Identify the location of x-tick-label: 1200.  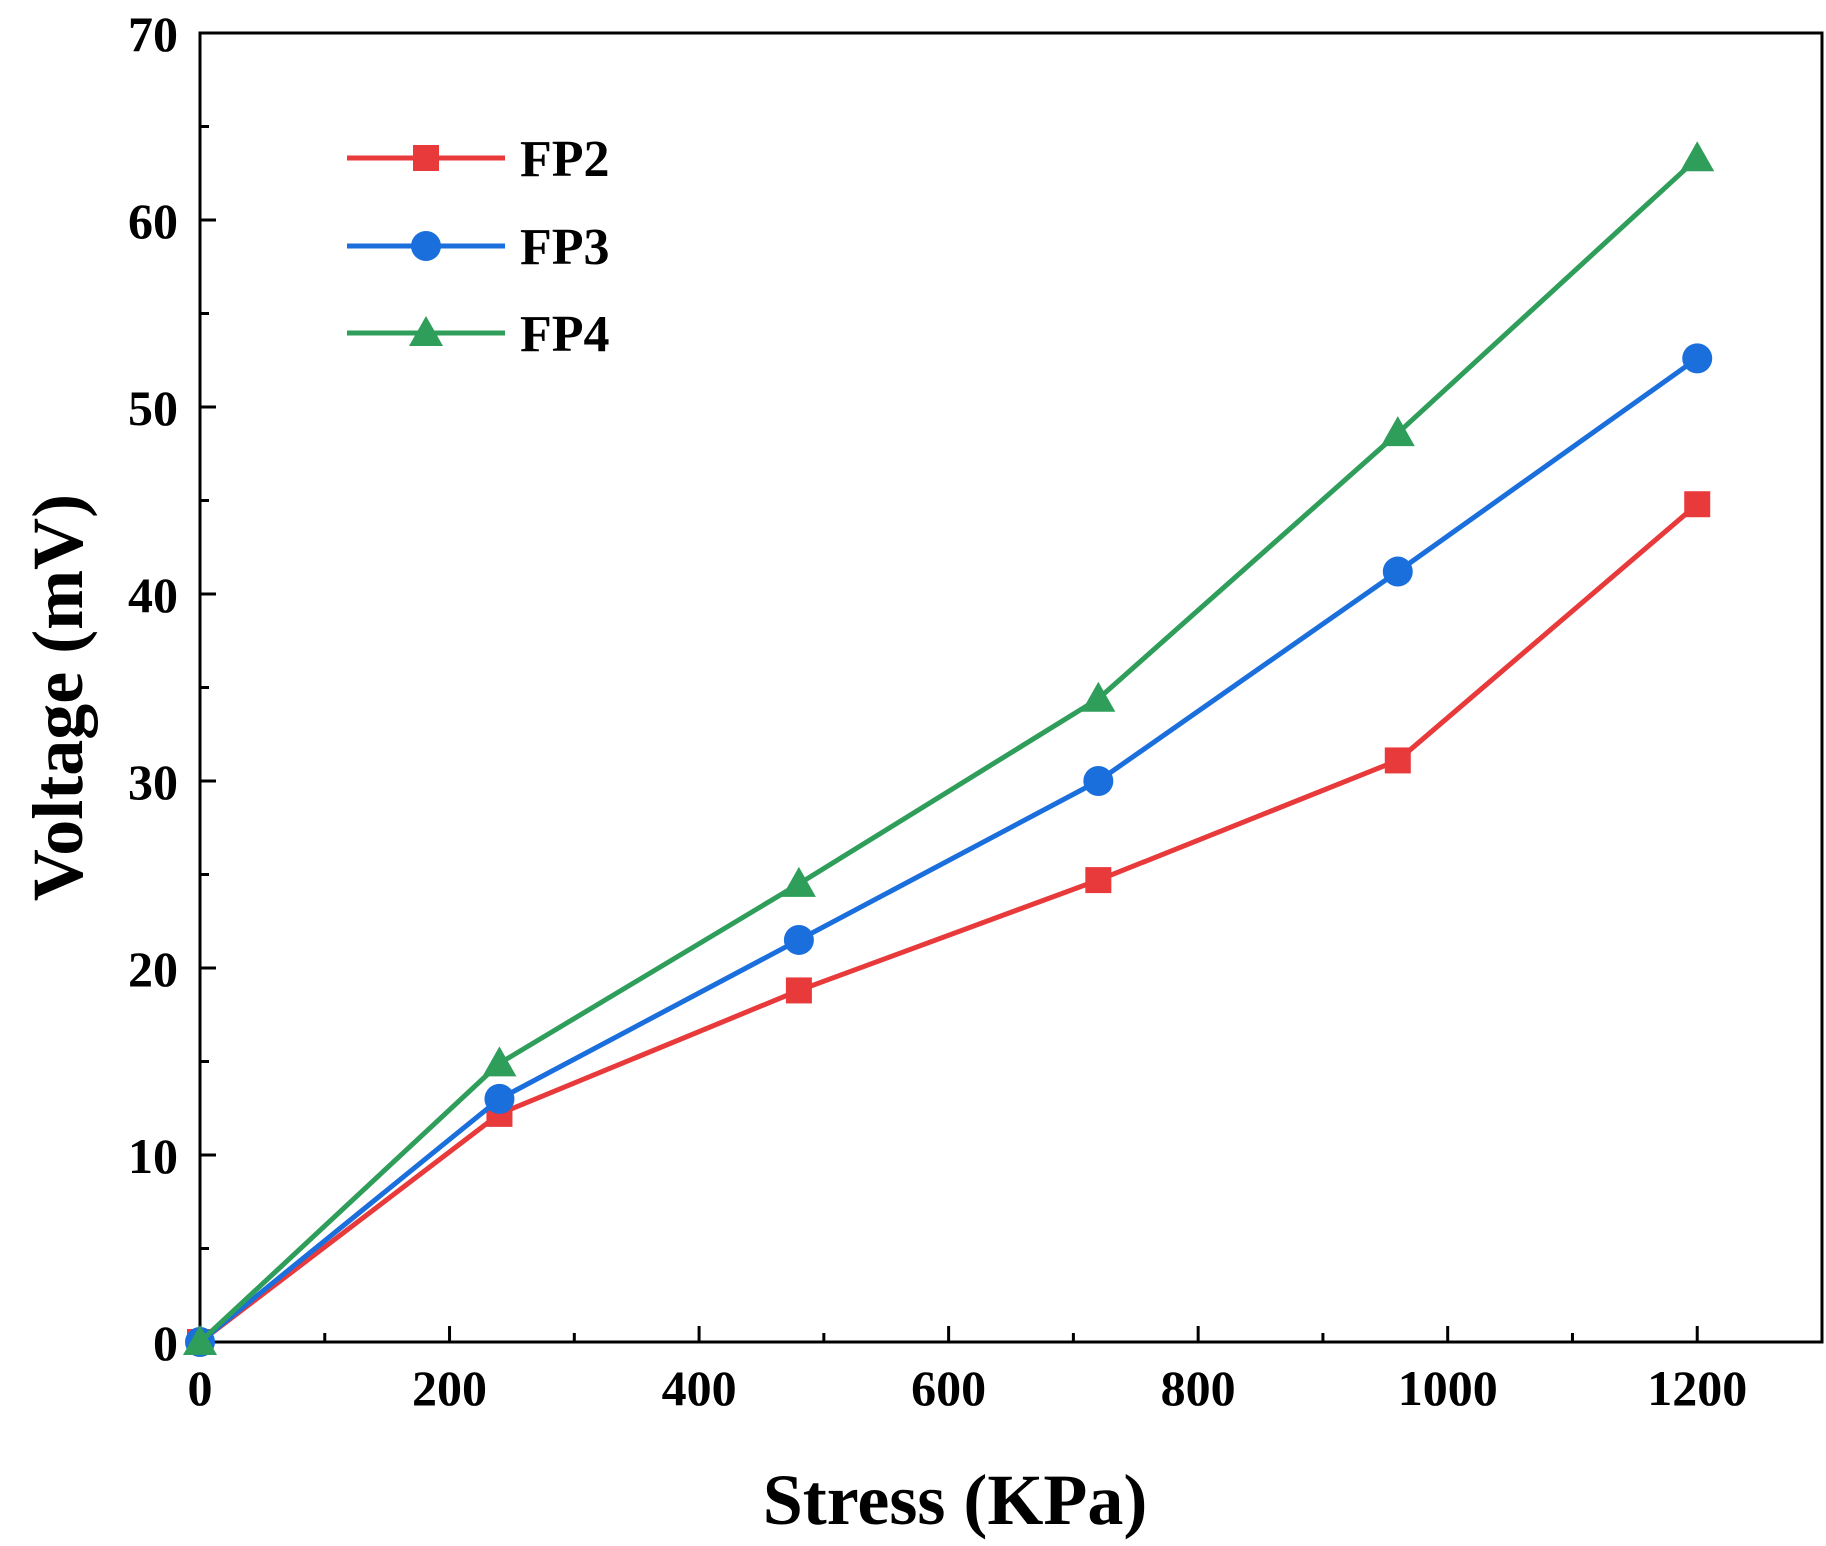
(1697, 1388).